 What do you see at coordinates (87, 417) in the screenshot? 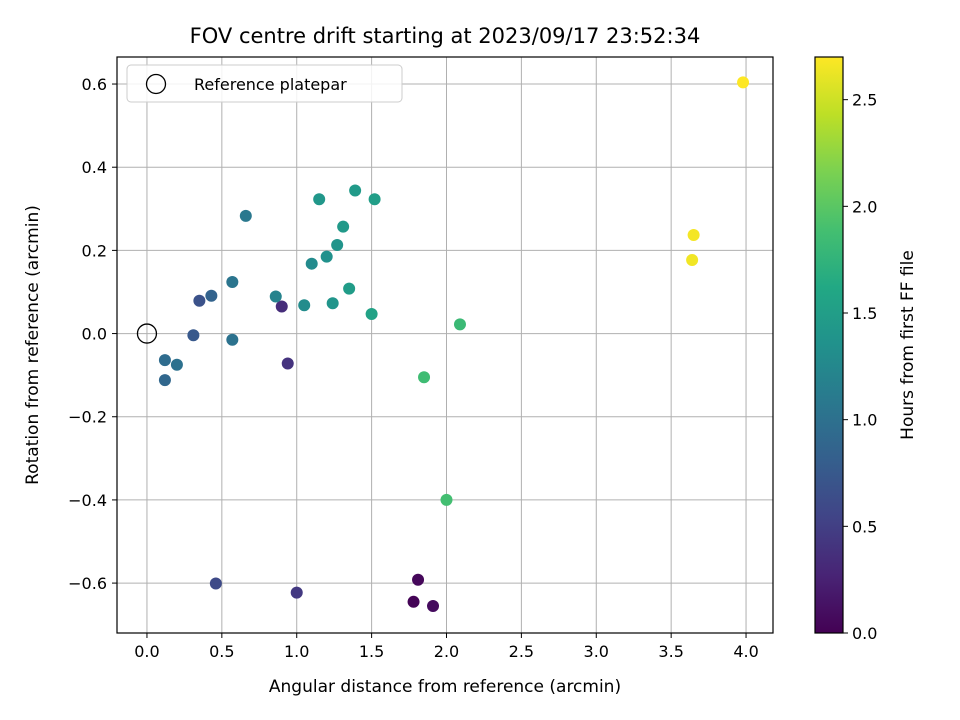
I see `y-tick-label: −0.2` at bounding box center [87, 417].